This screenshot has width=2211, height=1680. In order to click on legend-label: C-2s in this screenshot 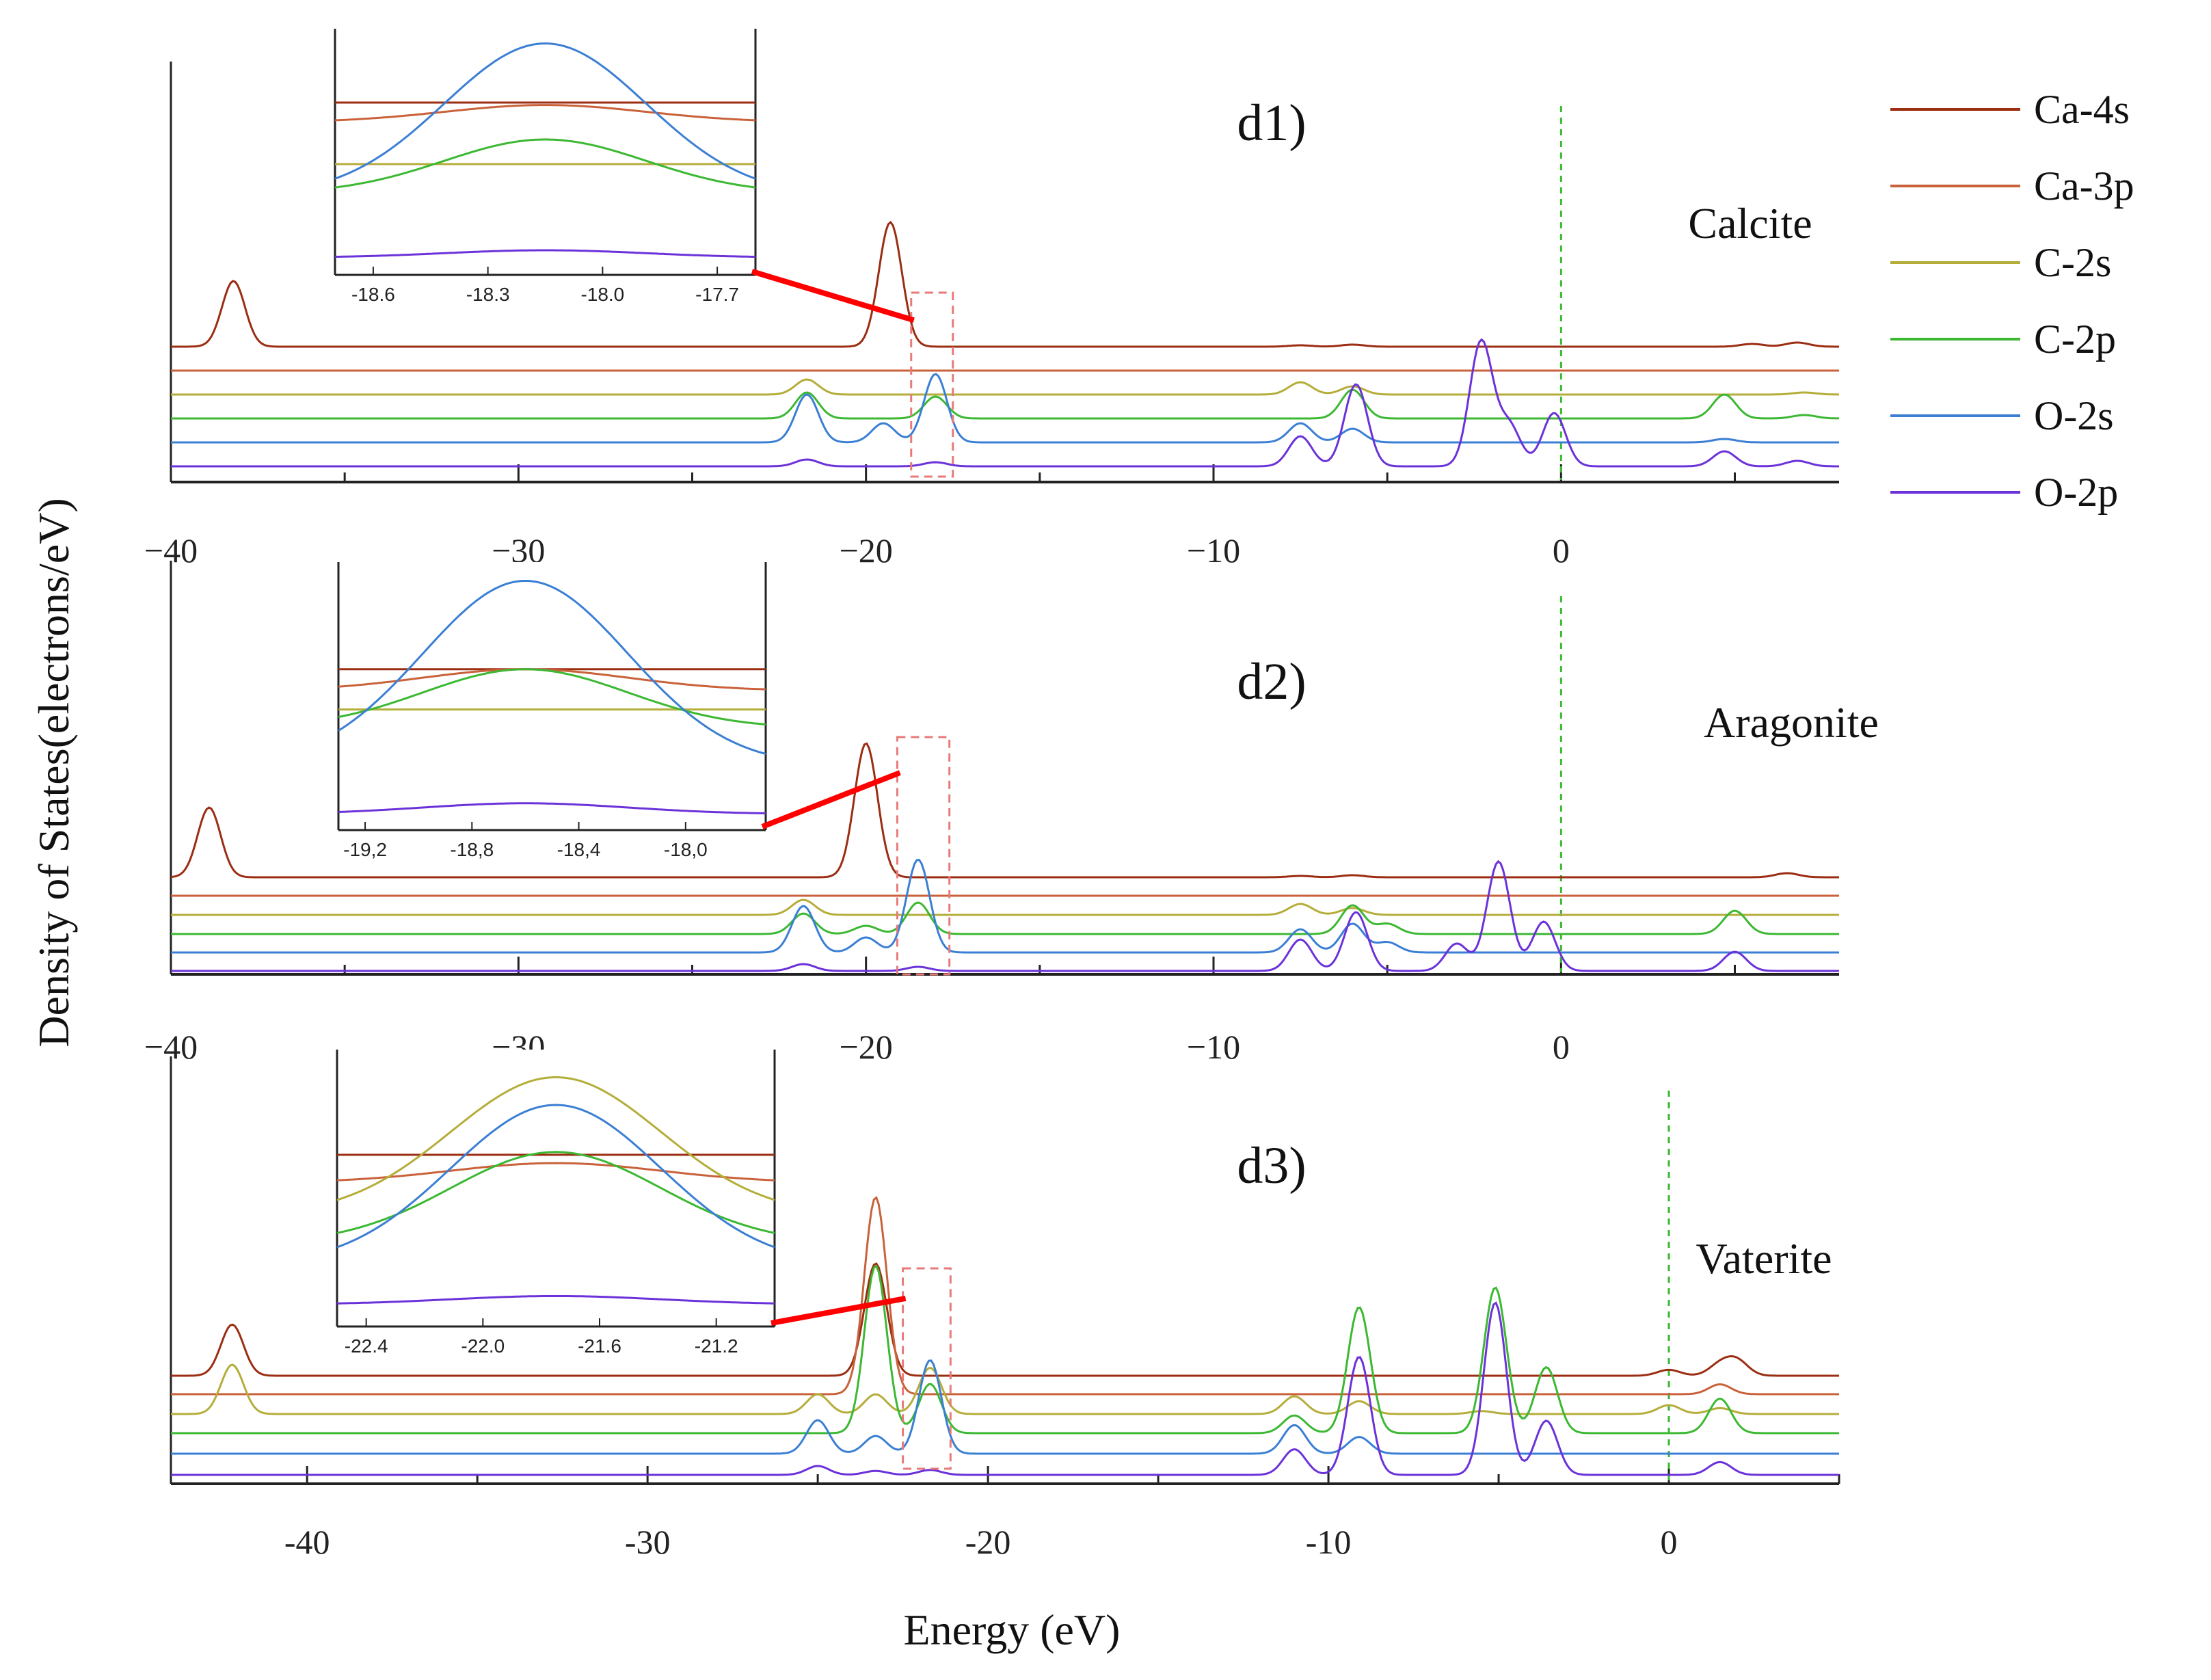, I will do `click(2072, 262)`.